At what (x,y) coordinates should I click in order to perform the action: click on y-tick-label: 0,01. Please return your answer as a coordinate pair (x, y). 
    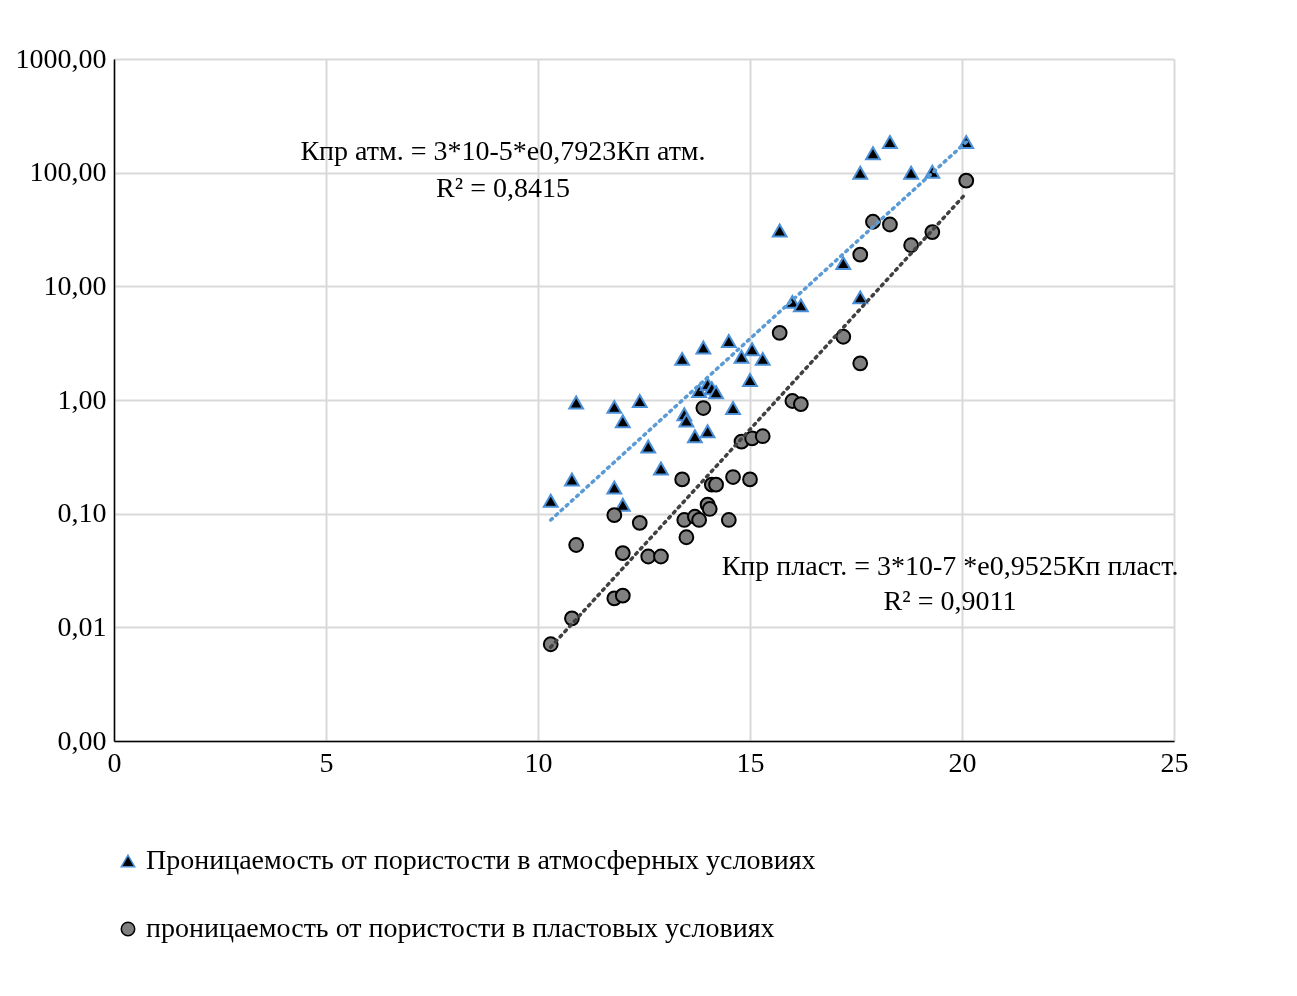
    Looking at the image, I should click on (82, 626).